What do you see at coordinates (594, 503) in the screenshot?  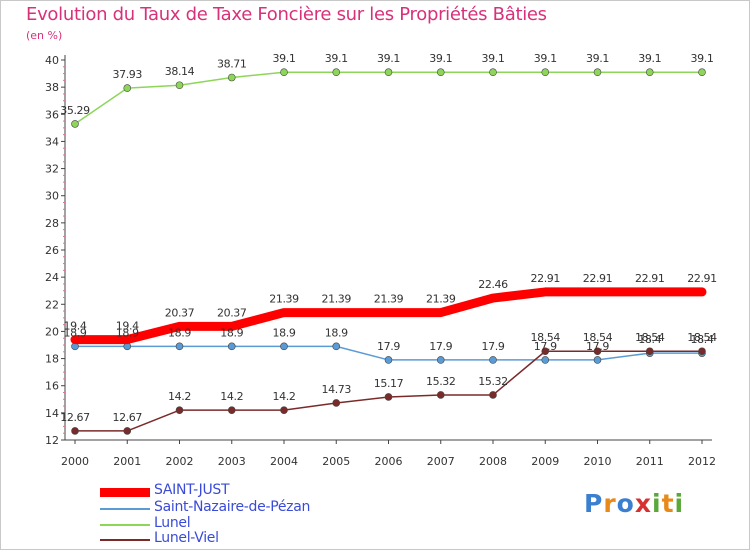 I see `logo-letter: P` at bounding box center [594, 503].